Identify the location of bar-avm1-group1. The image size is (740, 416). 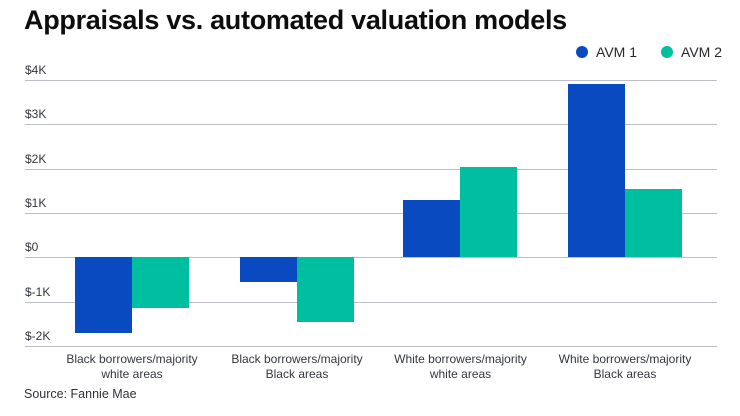
(103, 295).